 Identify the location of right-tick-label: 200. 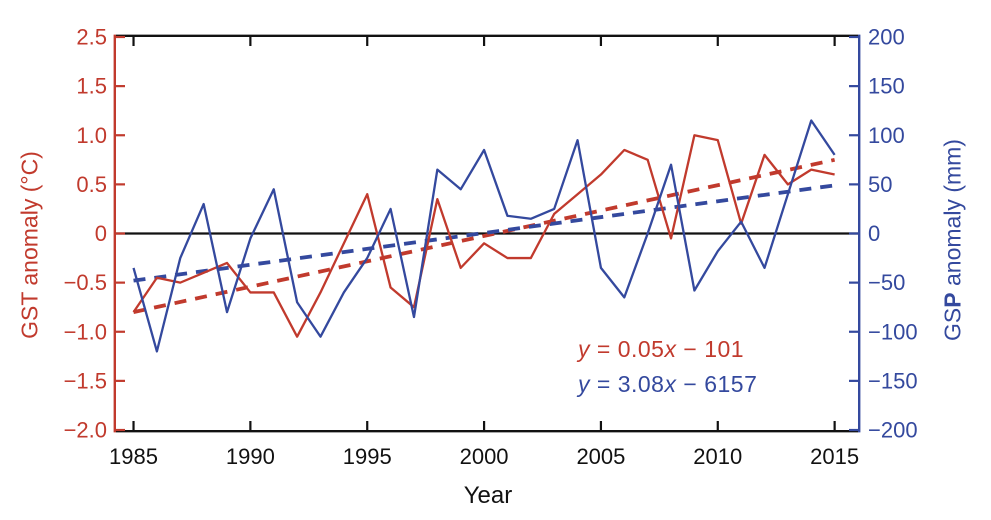
(886, 37).